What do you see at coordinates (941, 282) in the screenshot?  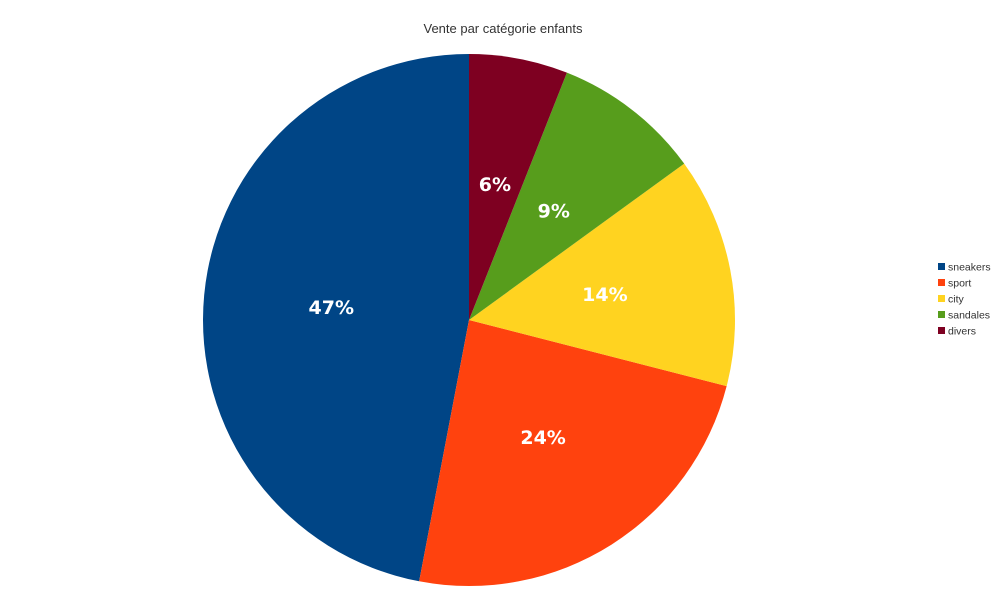 I see `legend-swatch-sport` at bounding box center [941, 282].